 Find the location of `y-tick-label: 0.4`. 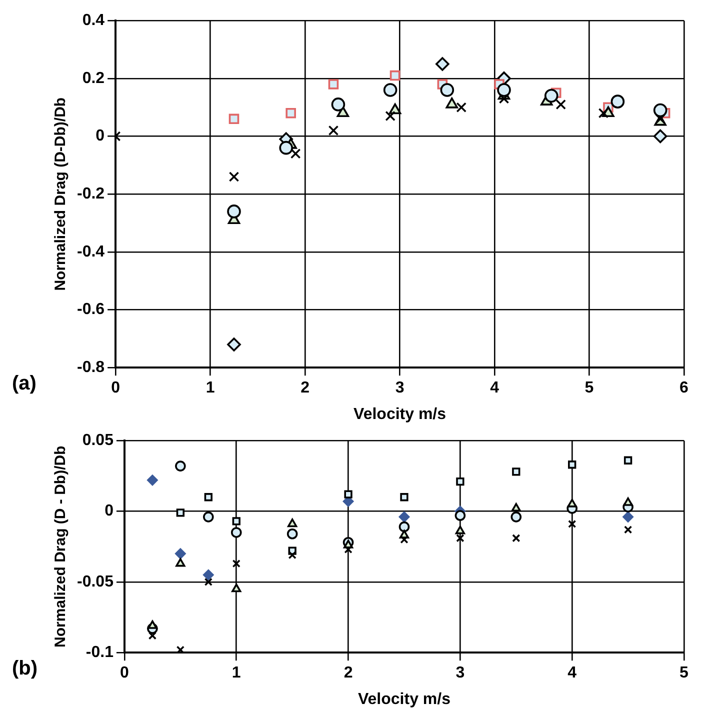

y-tick-label: 0.4 is located at coordinates (93, 21).